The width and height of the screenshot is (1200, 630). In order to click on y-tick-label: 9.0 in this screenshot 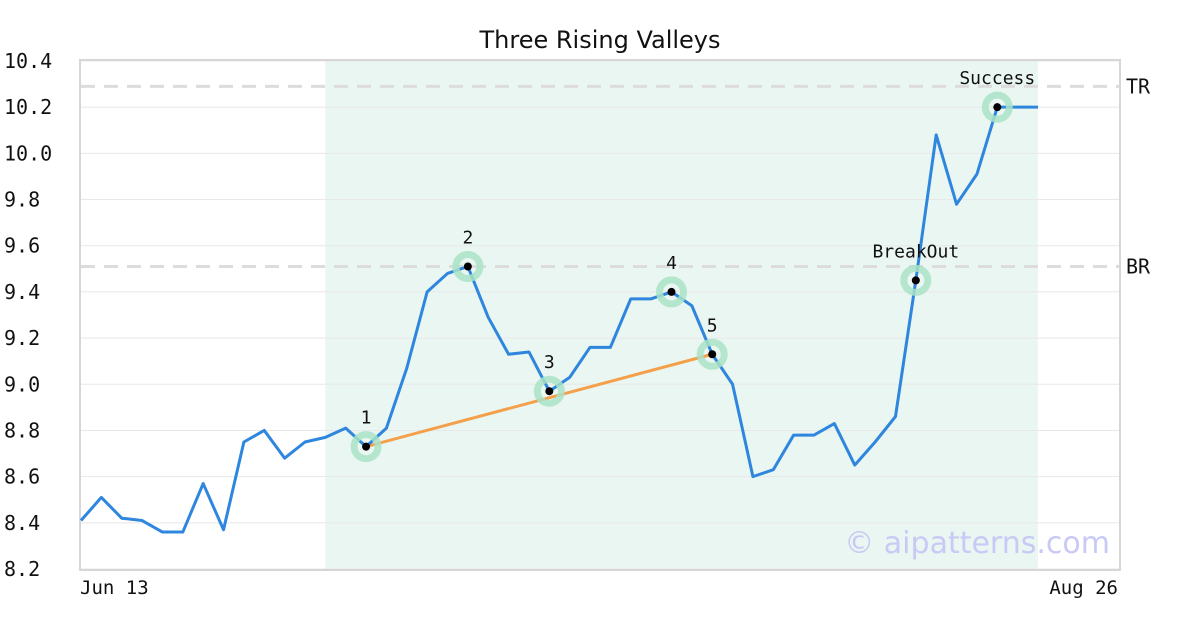, I will do `click(22, 384)`.